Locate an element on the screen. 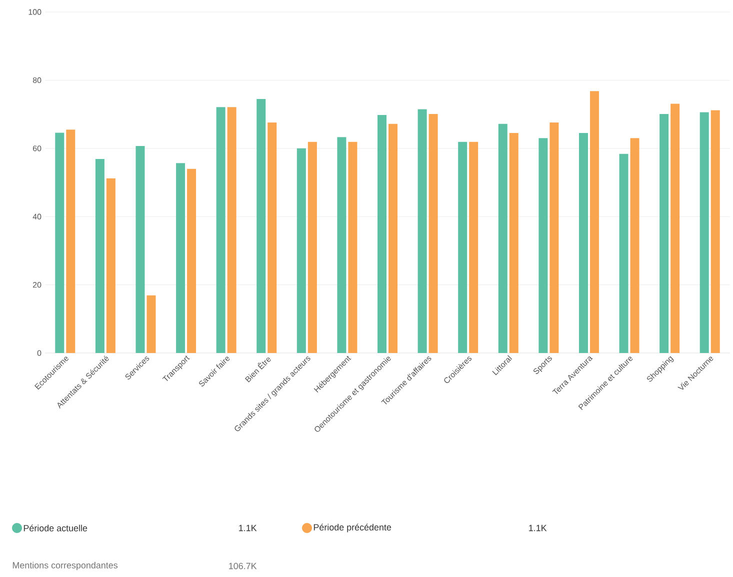 The image size is (733, 577). text: Mentions correspondantes is located at coordinates (65, 566).